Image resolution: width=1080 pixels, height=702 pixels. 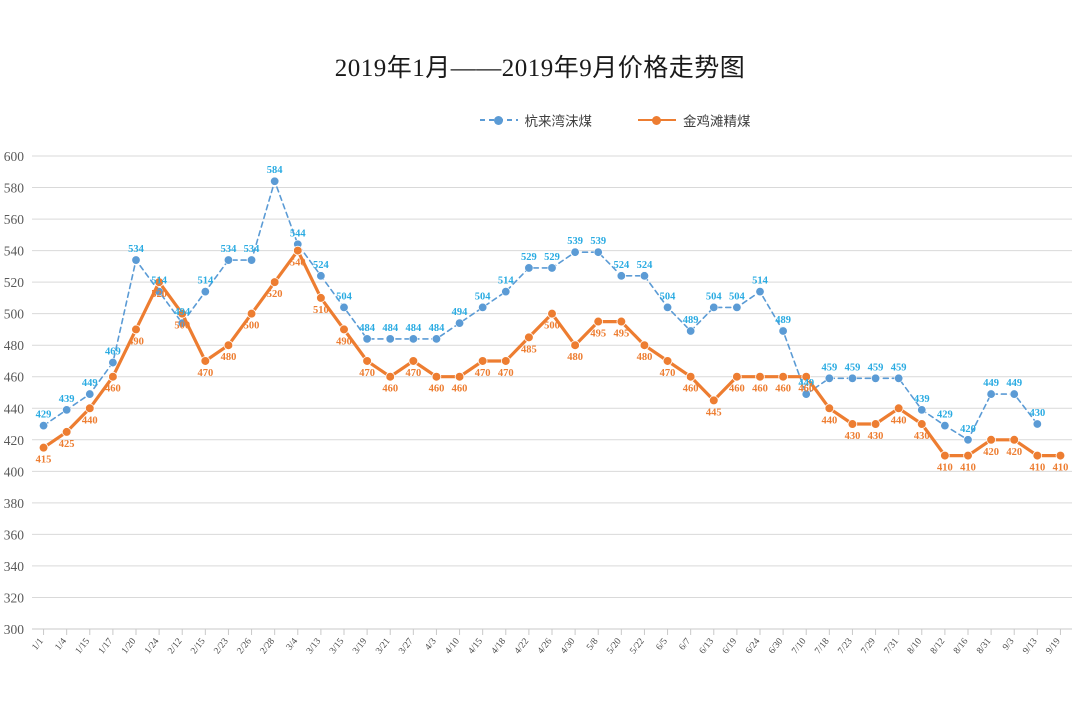 What do you see at coordinates (390, 389) in the screenshot?
I see `data-point-label: 460` at bounding box center [390, 389].